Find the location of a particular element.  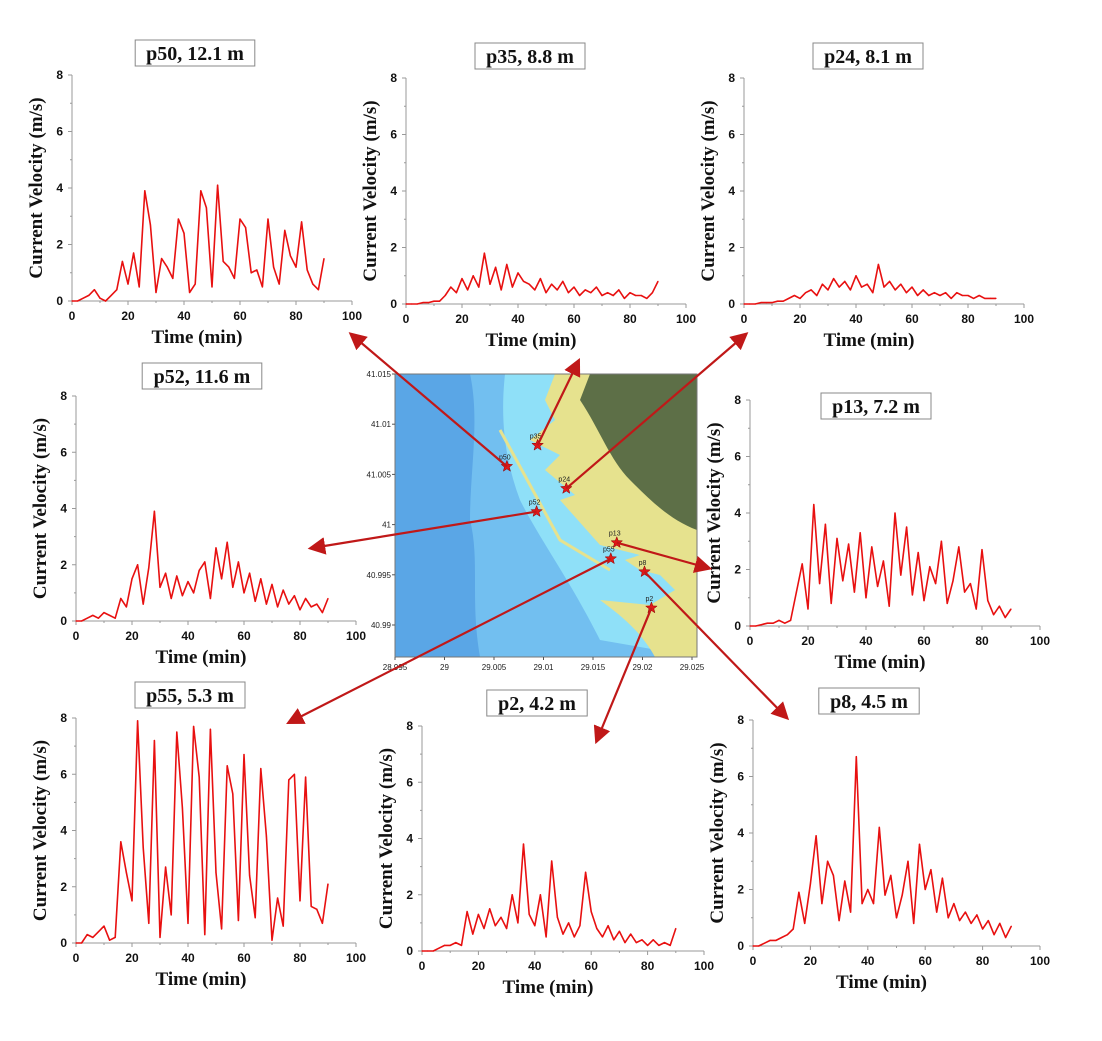

y-axis-label: Current Velocity (m/s) is located at coordinates (717, 832).